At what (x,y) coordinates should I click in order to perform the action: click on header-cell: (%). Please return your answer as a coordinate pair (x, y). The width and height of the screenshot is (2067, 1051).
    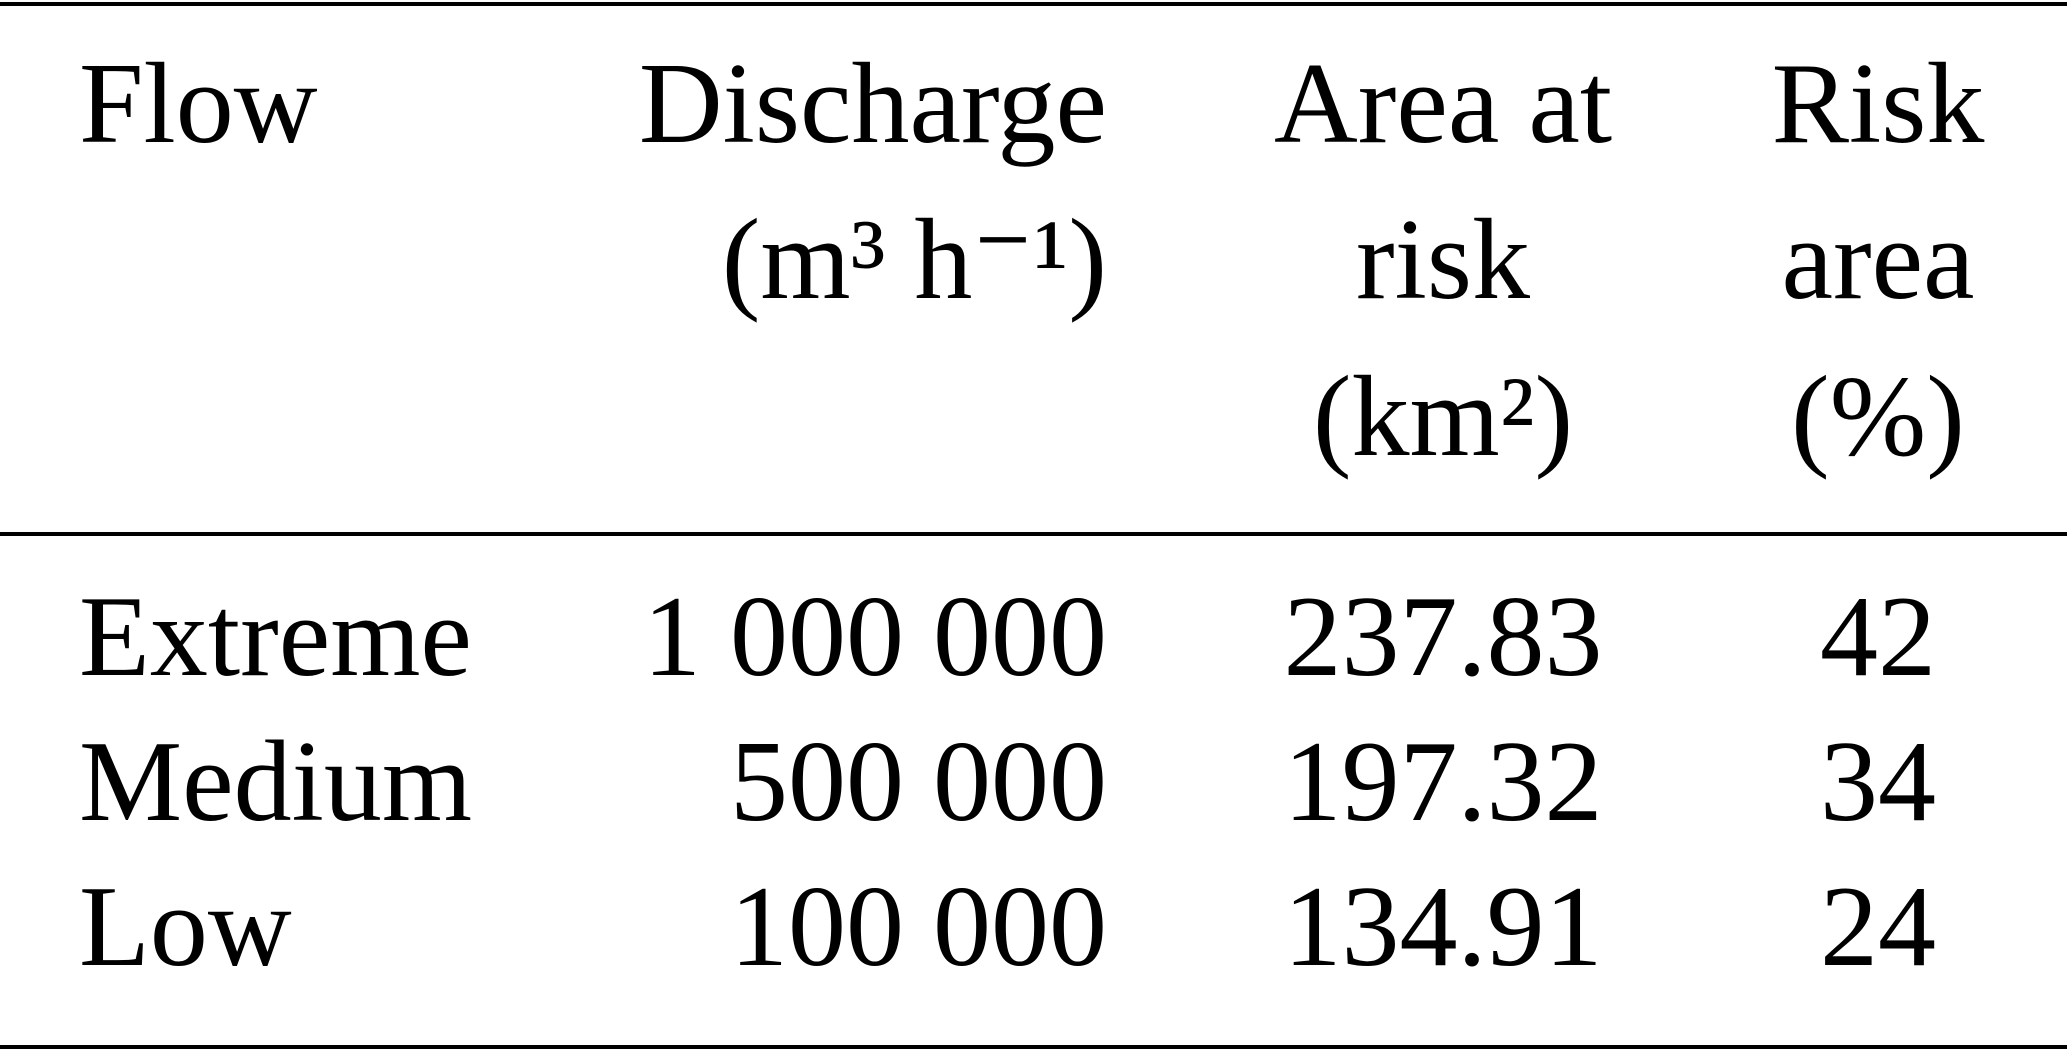
    Looking at the image, I should click on (1878, 417).